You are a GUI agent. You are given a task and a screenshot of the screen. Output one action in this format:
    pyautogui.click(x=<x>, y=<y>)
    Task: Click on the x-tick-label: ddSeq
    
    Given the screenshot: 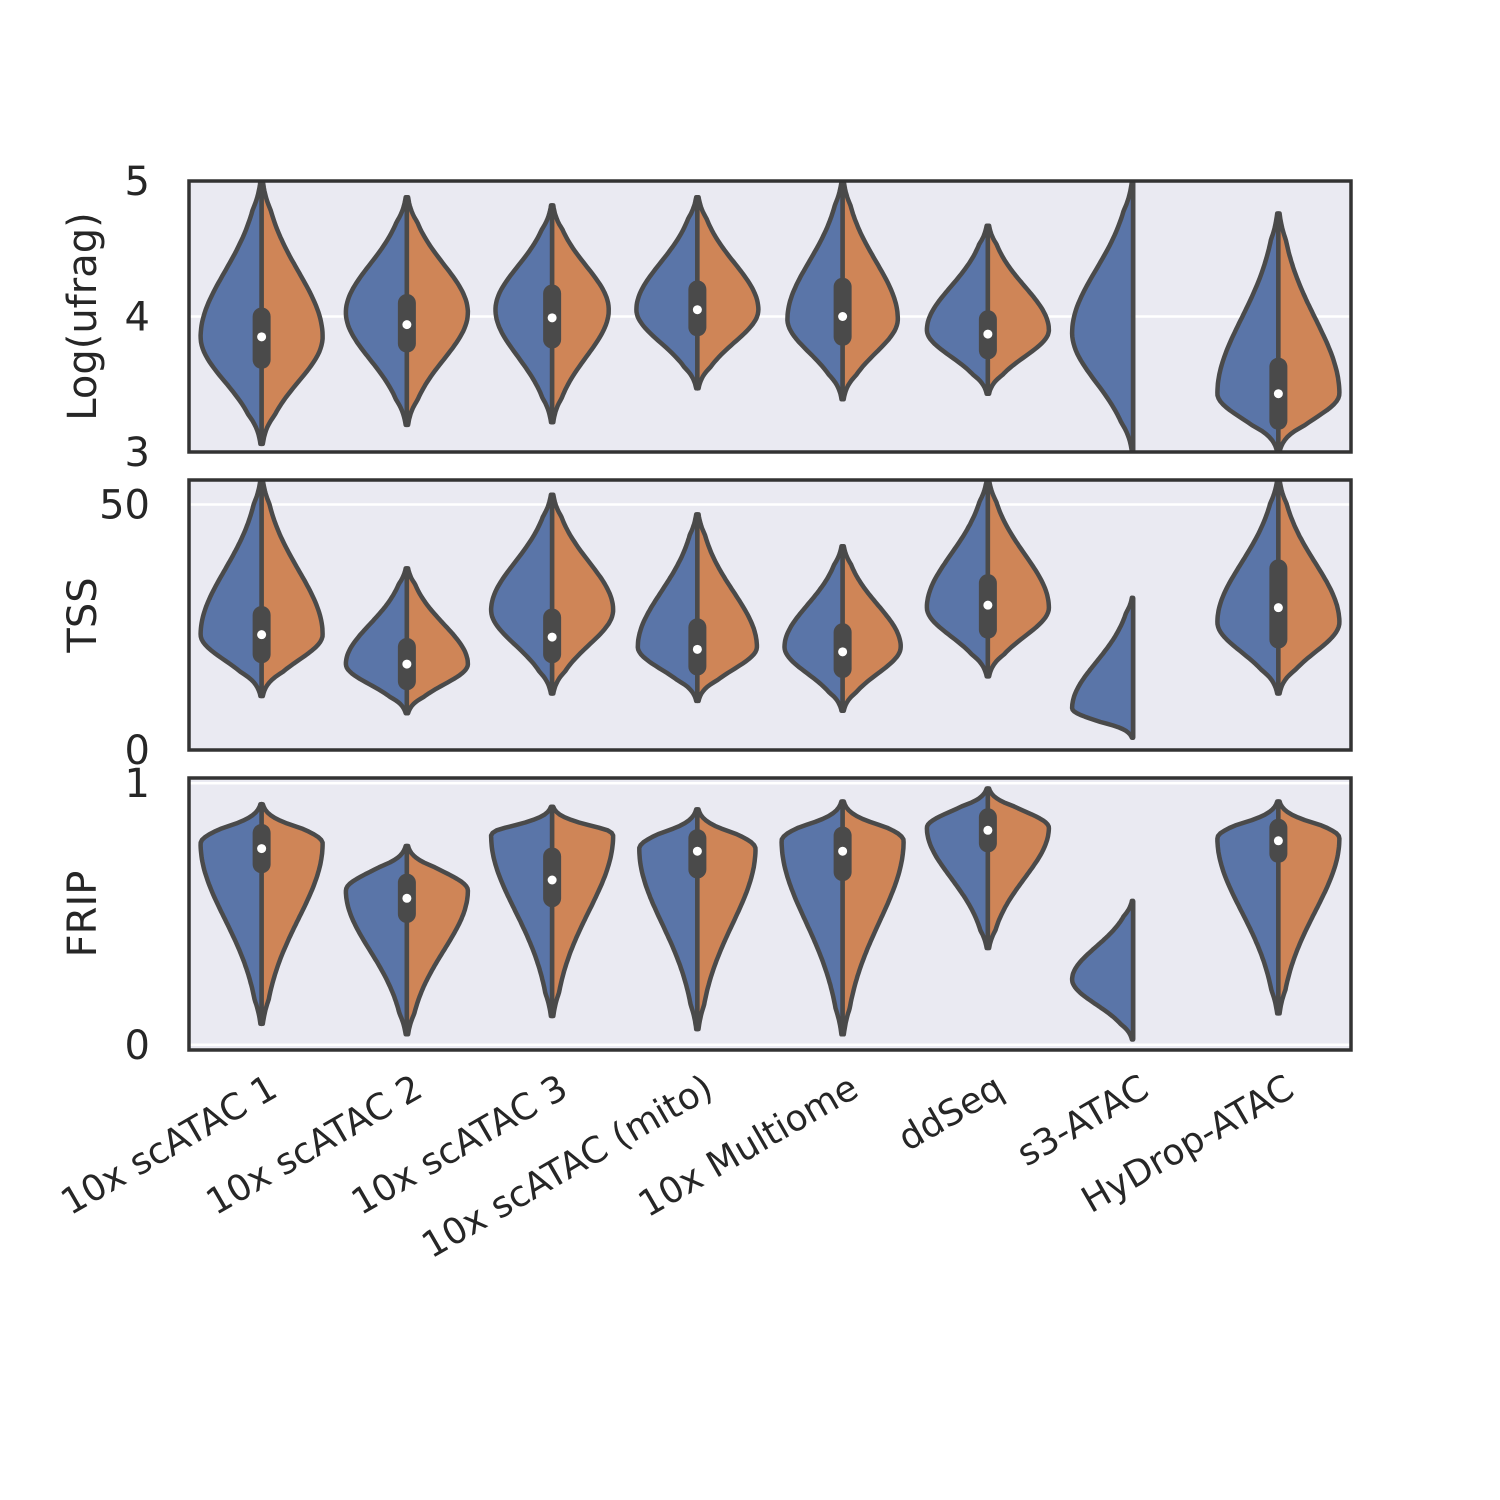 What is the action you would take?
    pyautogui.click(x=951, y=1113)
    